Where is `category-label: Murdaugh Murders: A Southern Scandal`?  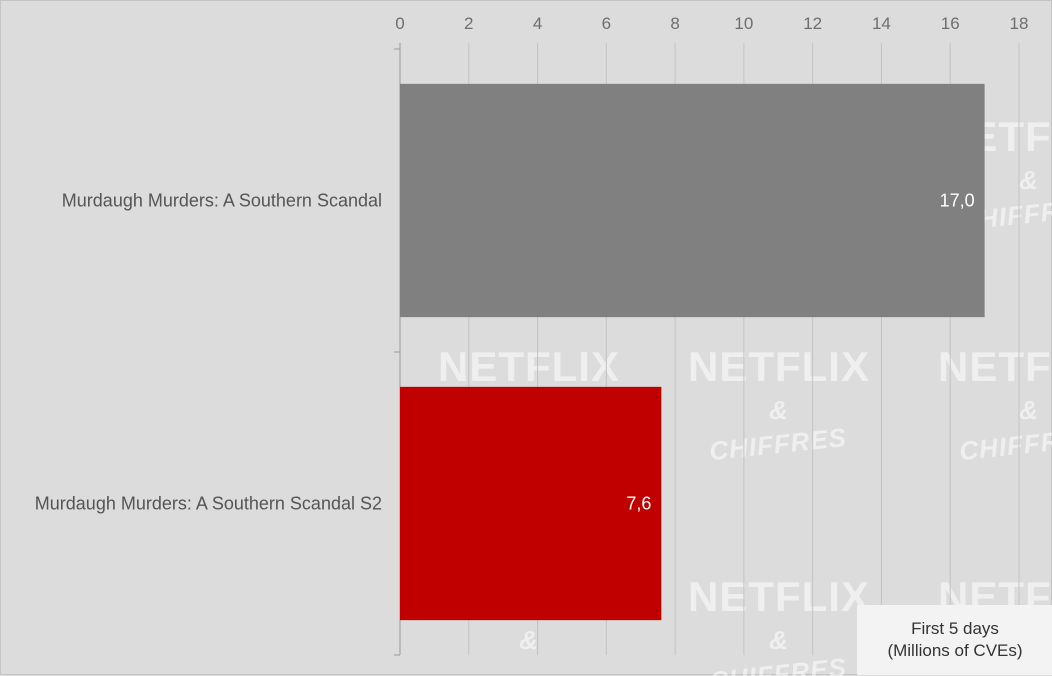 category-label: Murdaugh Murders: A Southern Scandal is located at coordinates (222, 201).